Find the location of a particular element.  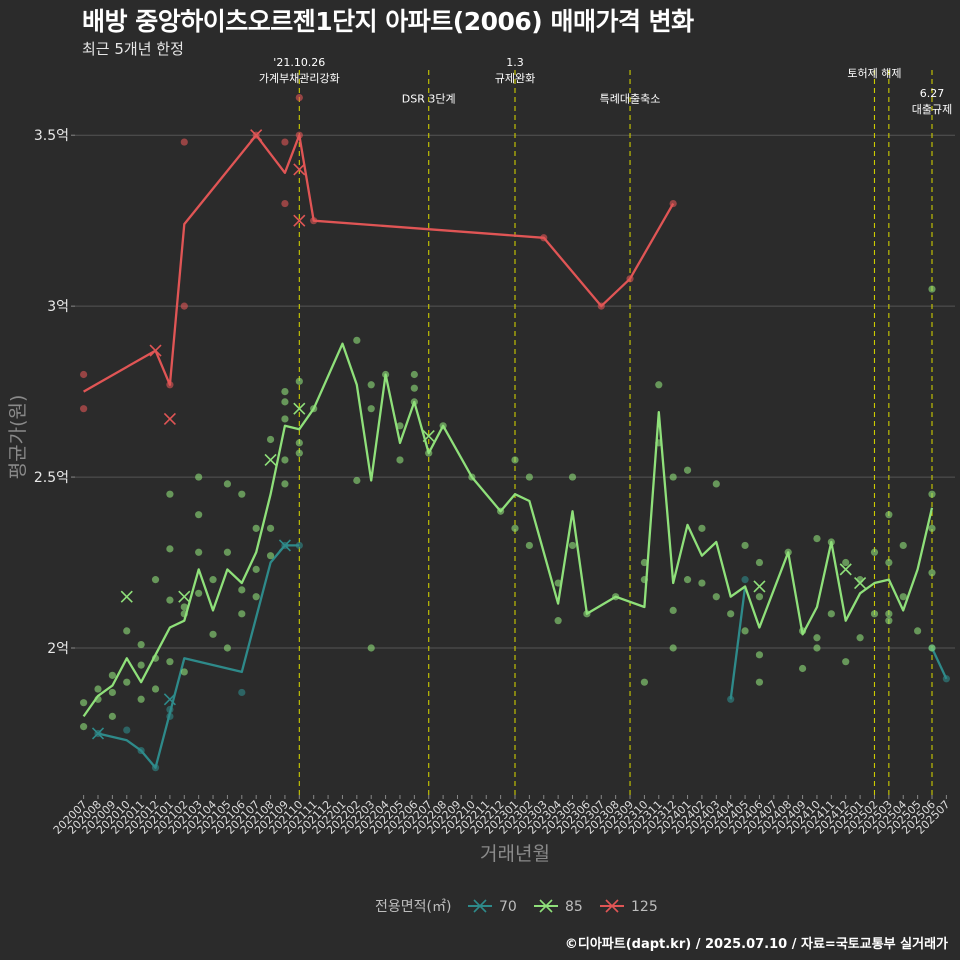

chart-subtitle: 최근 5개년 한정 is located at coordinates (133, 49).